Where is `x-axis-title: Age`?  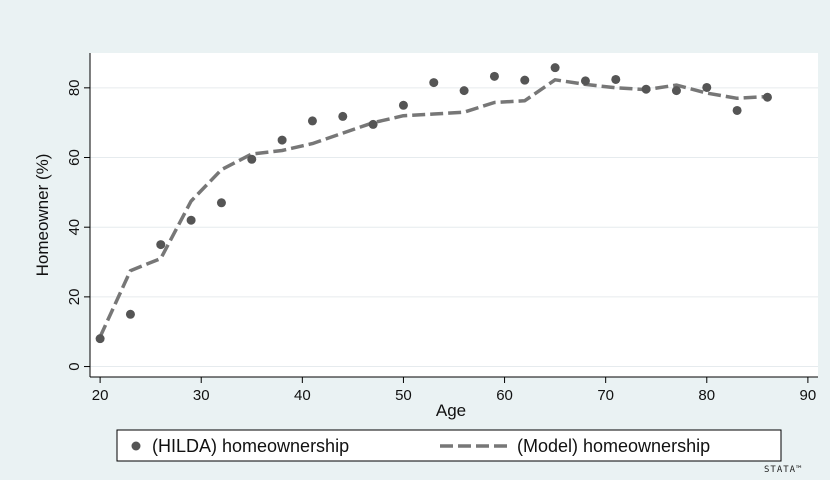
x-axis-title: Age is located at coordinates (451, 410).